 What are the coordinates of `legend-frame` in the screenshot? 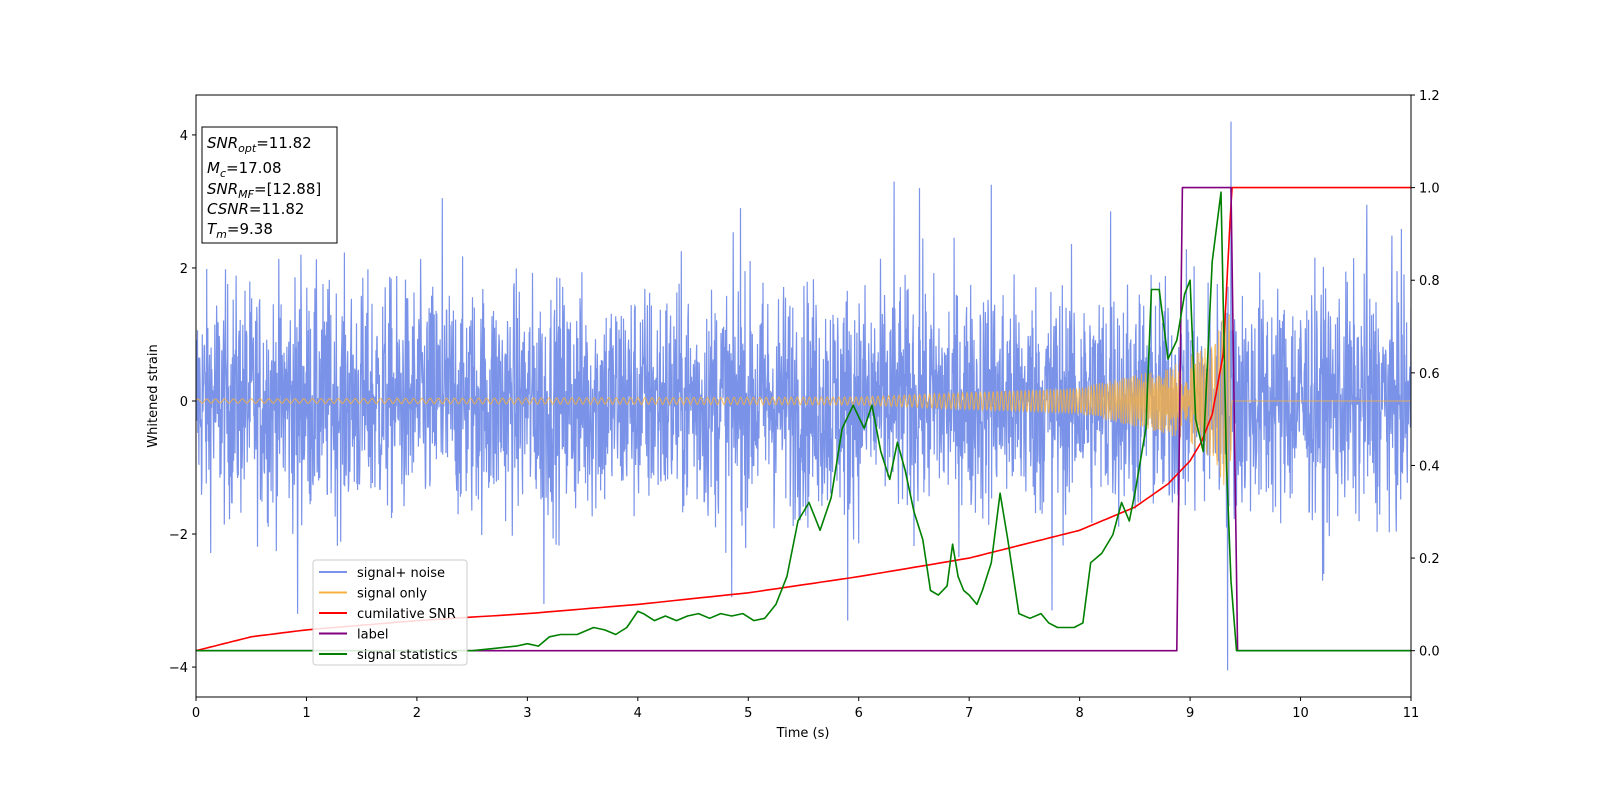 It's located at (390, 612).